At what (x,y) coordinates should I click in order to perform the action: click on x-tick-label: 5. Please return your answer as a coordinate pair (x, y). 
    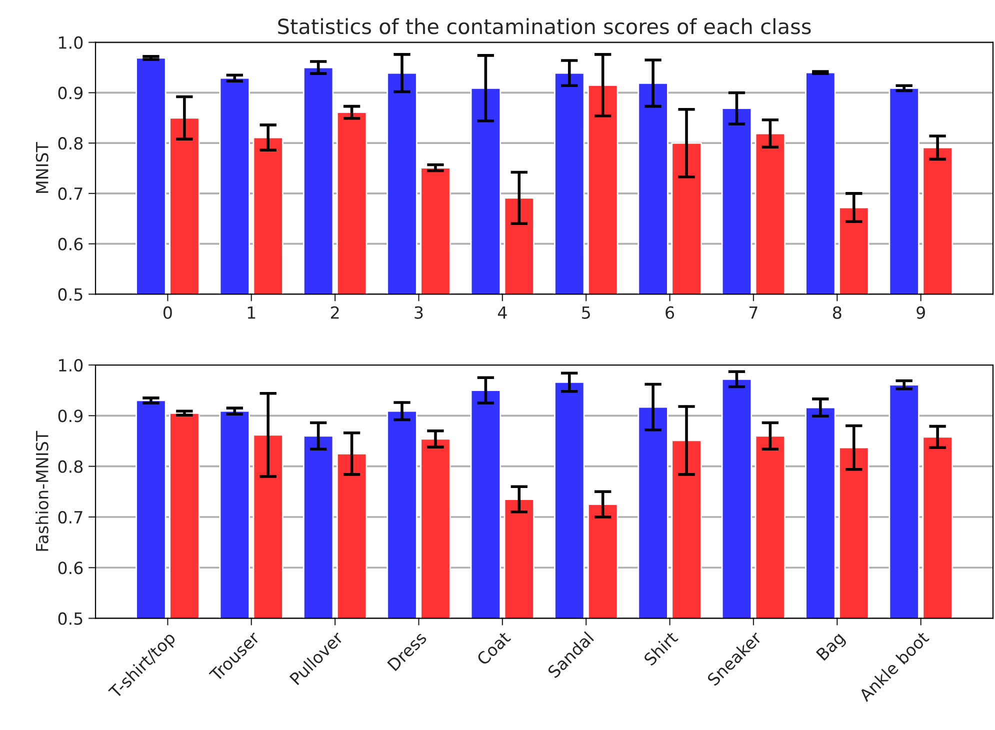
    Looking at the image, I should click on (586, 312).